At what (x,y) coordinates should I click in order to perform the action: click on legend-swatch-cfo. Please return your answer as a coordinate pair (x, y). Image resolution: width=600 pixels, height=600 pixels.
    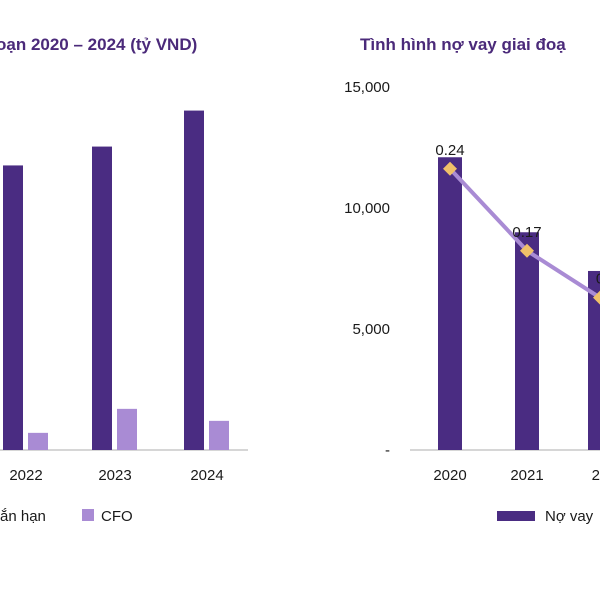
    Looking at the image, I should click on (88, 515).